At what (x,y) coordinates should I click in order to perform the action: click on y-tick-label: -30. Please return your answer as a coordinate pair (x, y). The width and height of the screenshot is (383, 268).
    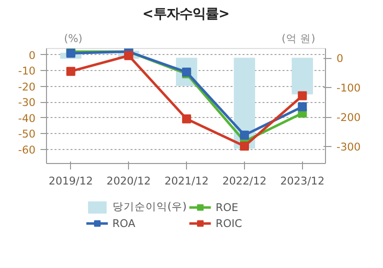
    Looking at the image, I should click on (27, 103).